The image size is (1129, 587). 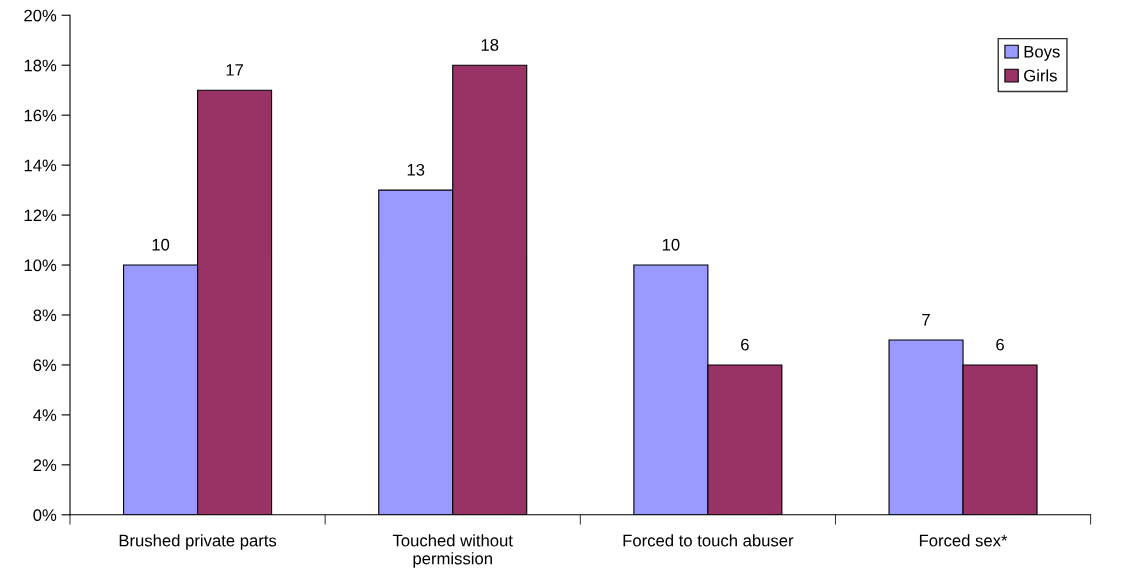 I want to click on y-tick-label: 12%, so click(x=40, y=215).